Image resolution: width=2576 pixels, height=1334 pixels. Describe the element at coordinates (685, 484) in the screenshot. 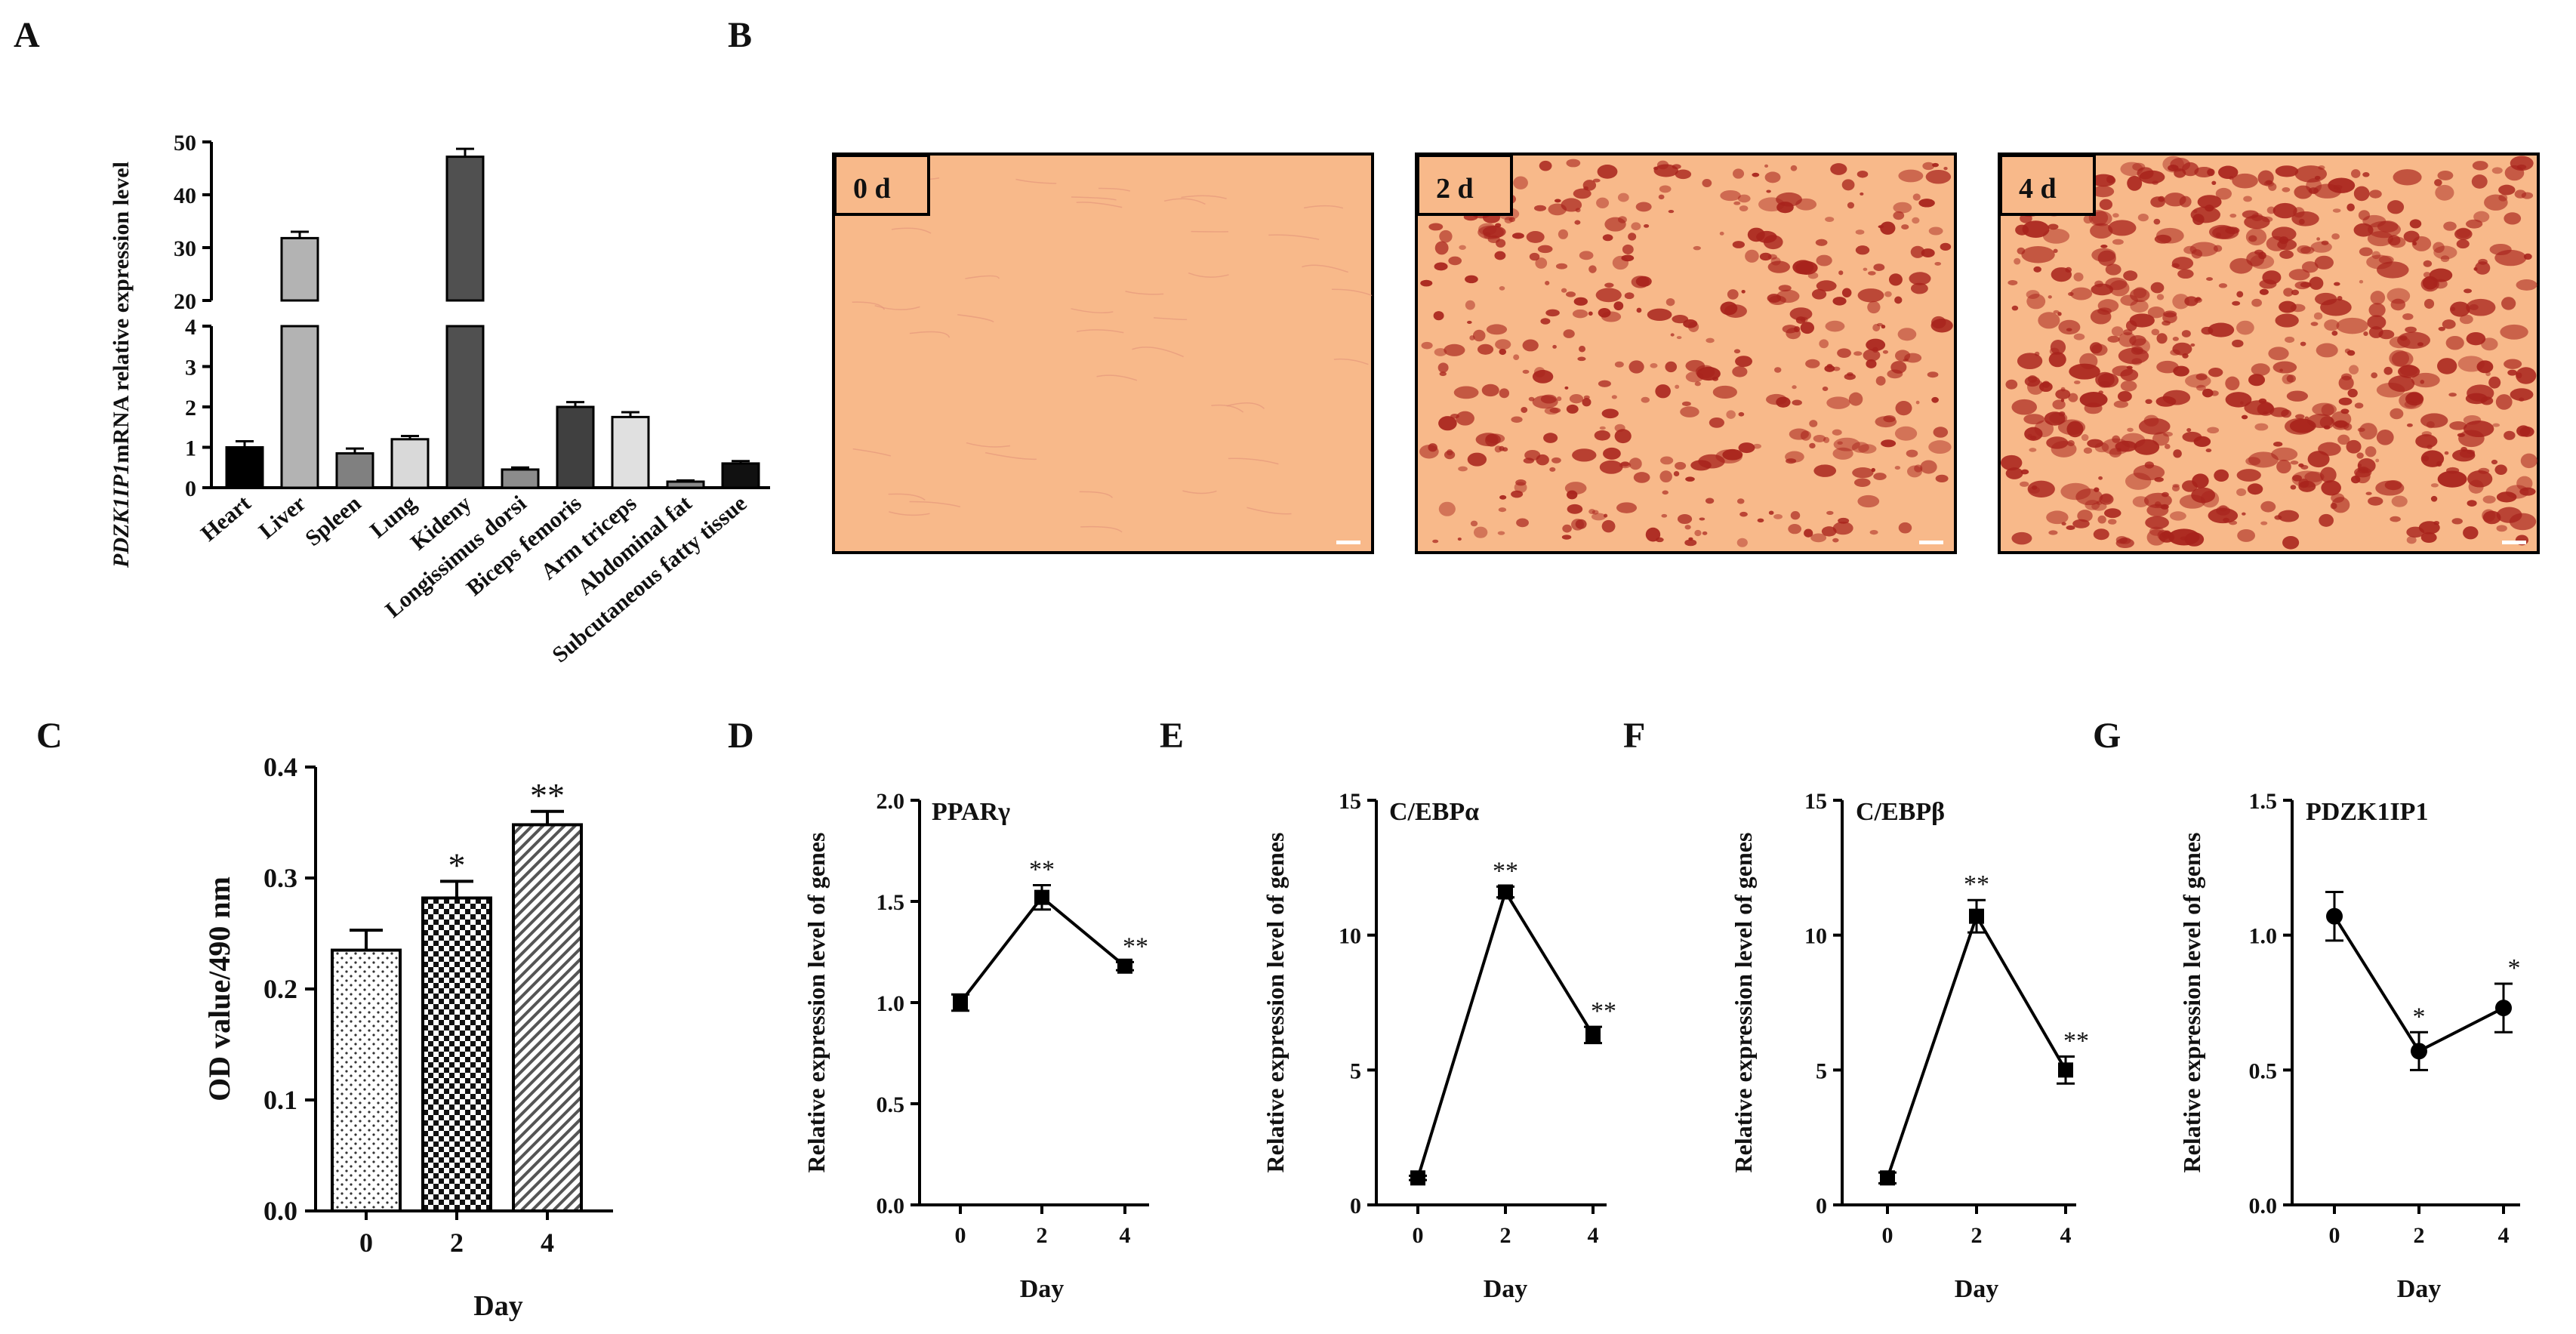

I see `bar` at that location.